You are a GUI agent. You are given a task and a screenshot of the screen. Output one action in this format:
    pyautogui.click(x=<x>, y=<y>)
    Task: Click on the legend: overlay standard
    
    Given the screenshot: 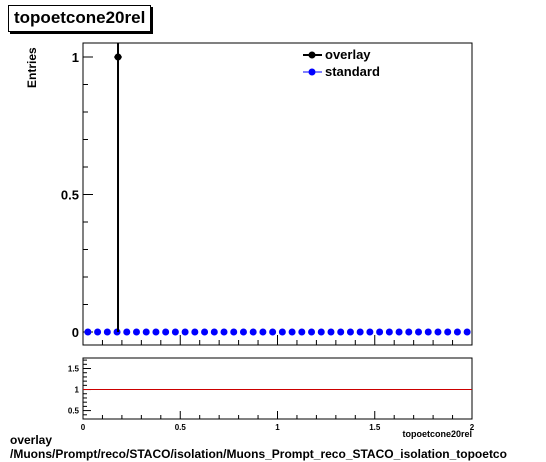 What is the action you would take?
    pyautogui.click(x=341, y=63)
    